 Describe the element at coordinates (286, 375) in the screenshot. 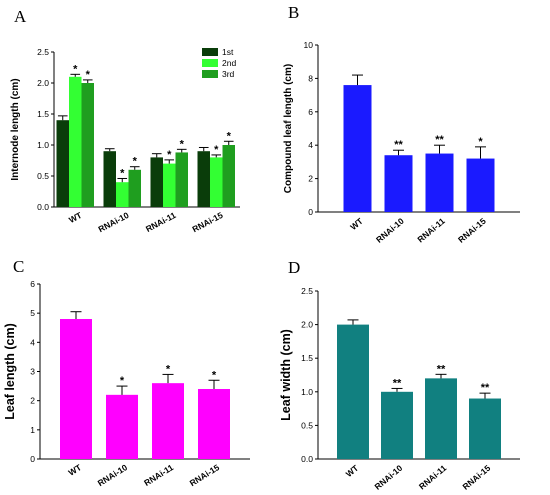

I see `y-axis-label: Leaf width (cm)` at that location.